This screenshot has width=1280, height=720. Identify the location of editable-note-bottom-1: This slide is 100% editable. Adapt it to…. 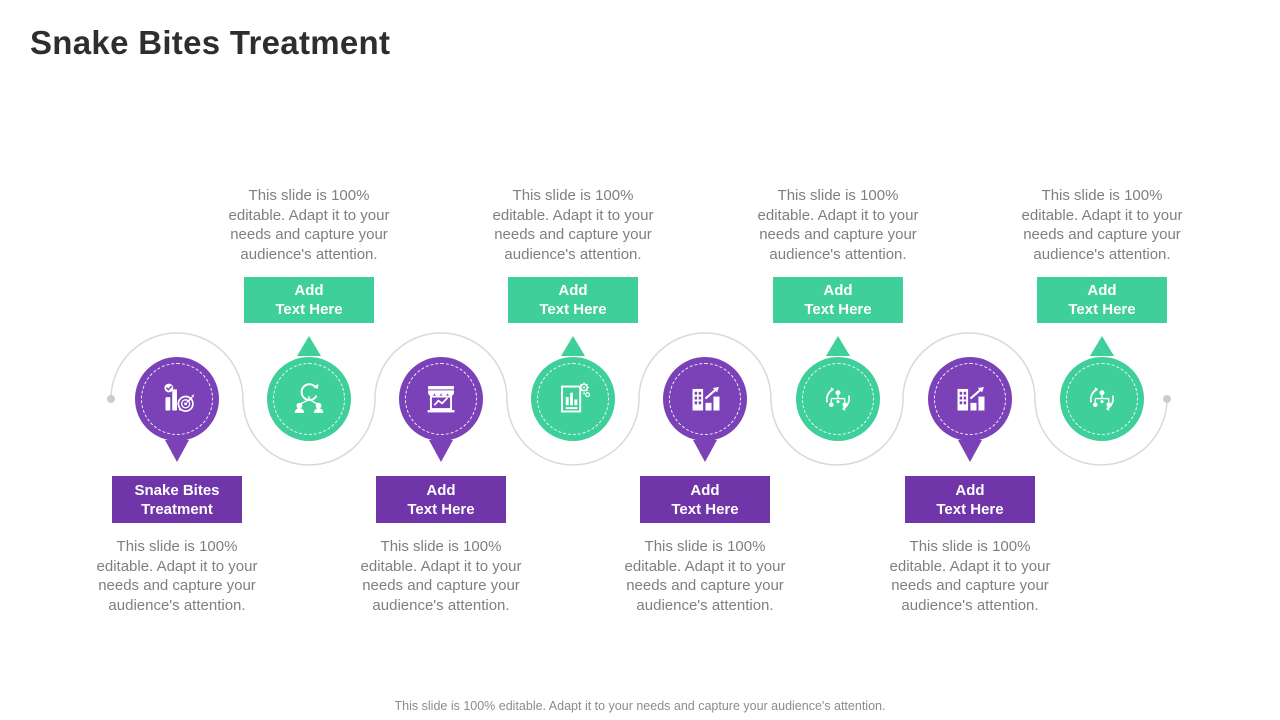
(177, 576).